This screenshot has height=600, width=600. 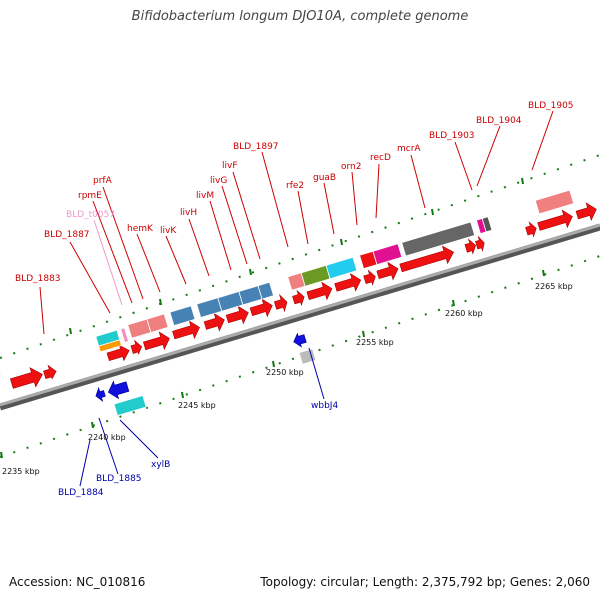 I want to click on scale-label: 2240 kbp, so click(x=107, y=437).